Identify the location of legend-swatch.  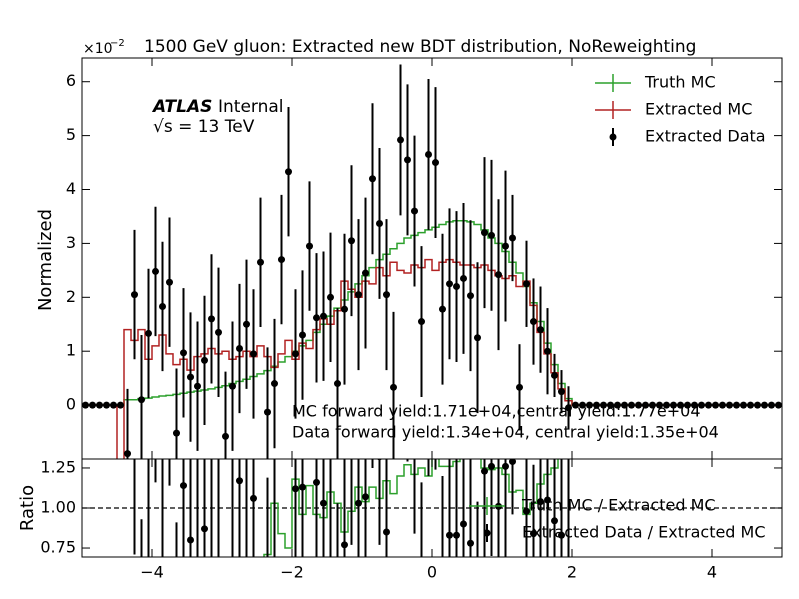
(487, 533).